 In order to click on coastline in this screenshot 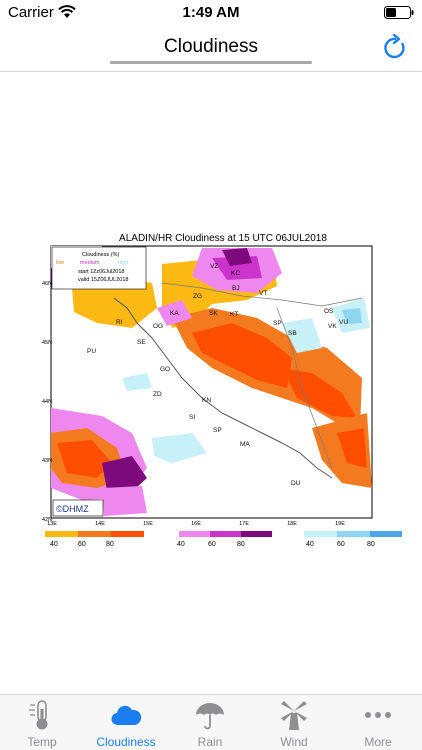, I will do `click(223, 388)`.